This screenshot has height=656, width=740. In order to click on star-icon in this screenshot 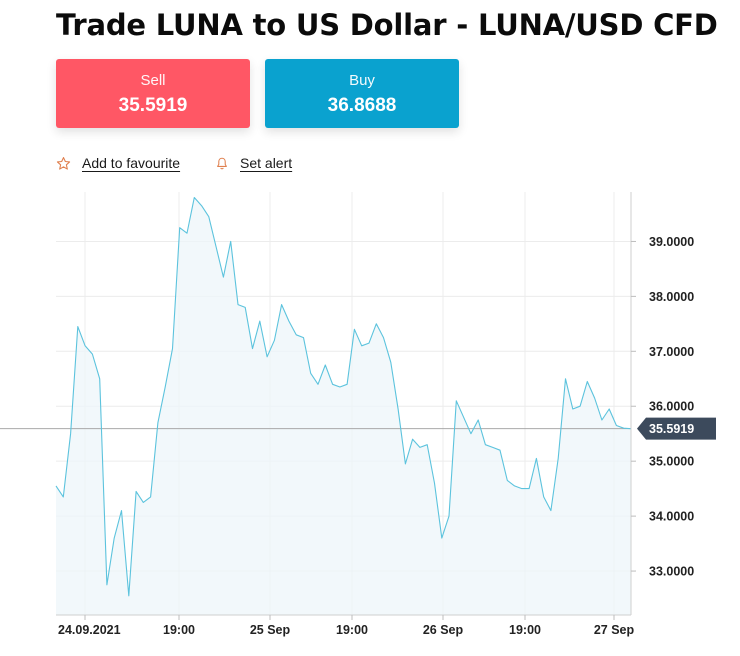, I will do `click(63, 163)`.